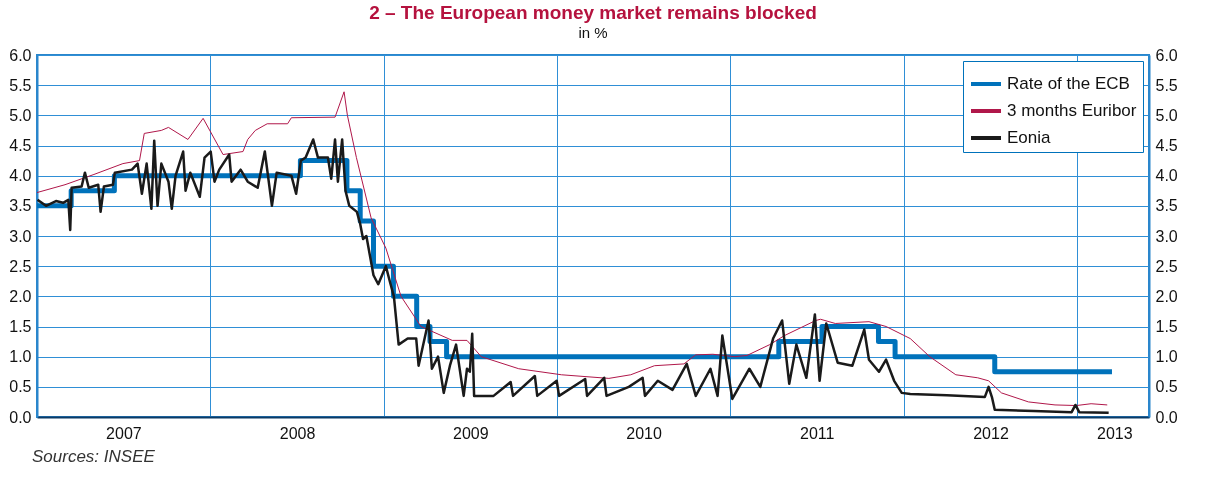  Describe the element at coordinates (20, 357) in the screenshot. I see `y-tick-label: 1.0` at that location.